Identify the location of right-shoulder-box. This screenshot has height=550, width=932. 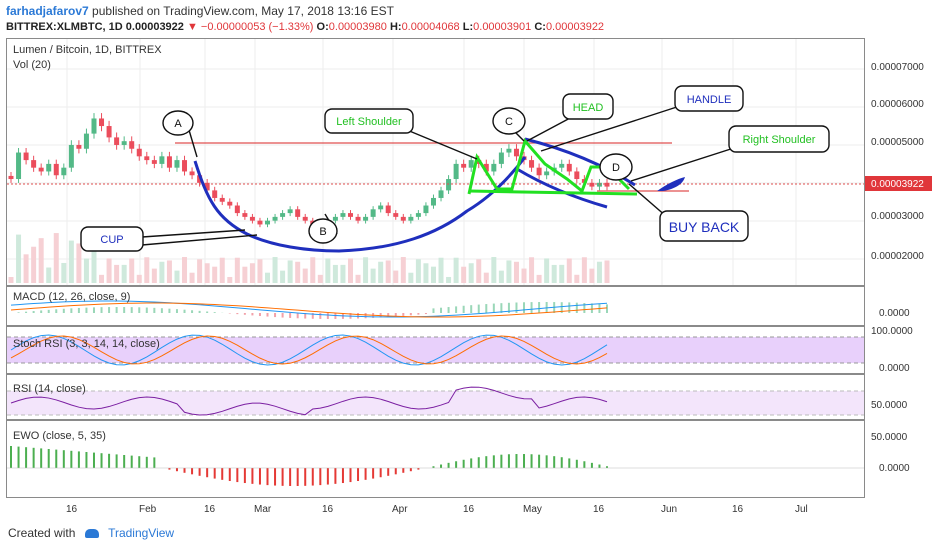
(779, 139).